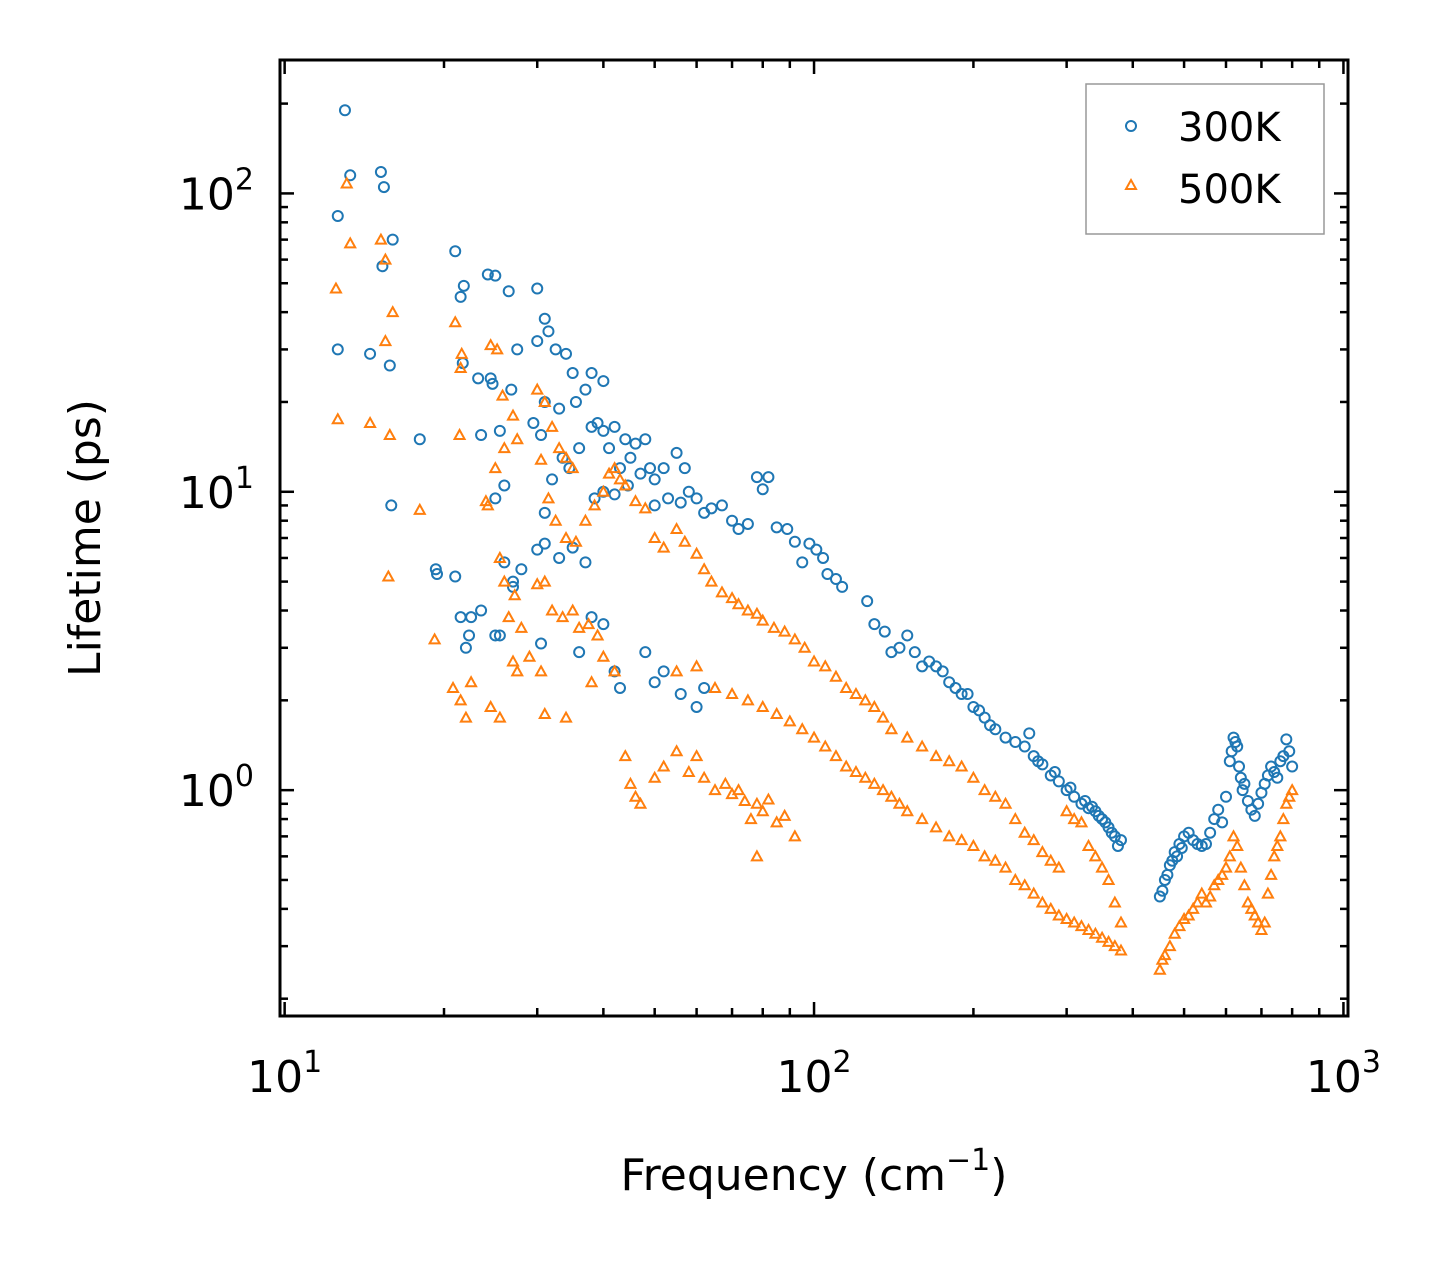 The image size is (1450, 1265). Describe the element at coordinates (244, 776) in the screenshot. I see `y-tick-exponent: 0` at that location.